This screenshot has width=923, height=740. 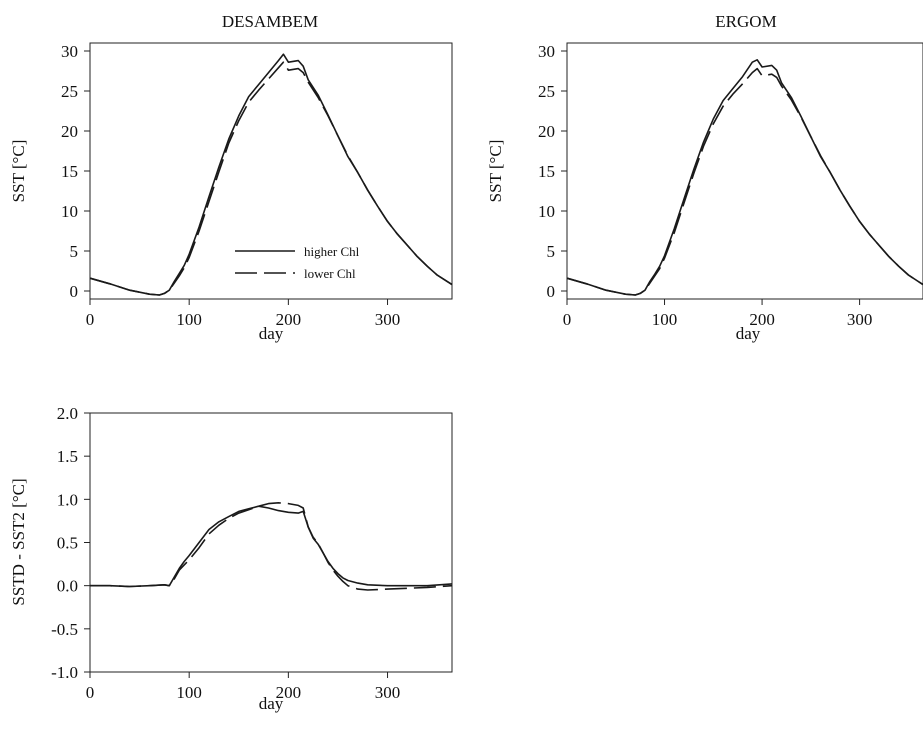 What do you see at coordinates (64, 629) in the screenshot?
I see `y-tick-label: -0.5` at bounding box center [64, 629].